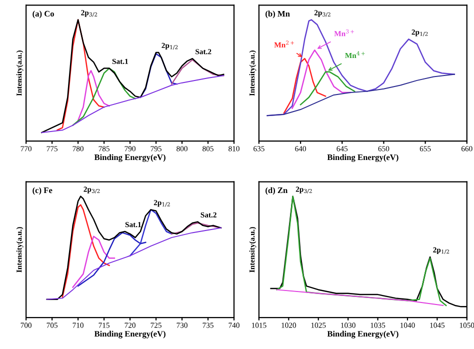 The width and height of the screenshot is (474, 349). What do you see at coordinates (42, 191) in the screenshot?
I see `text: (c) Fe` at bounding box center [42, 191].